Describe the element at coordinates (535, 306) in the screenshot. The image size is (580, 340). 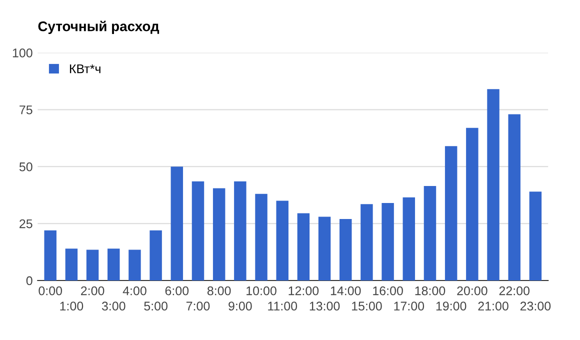
I see `x-tick-label: 23:00` at that location.